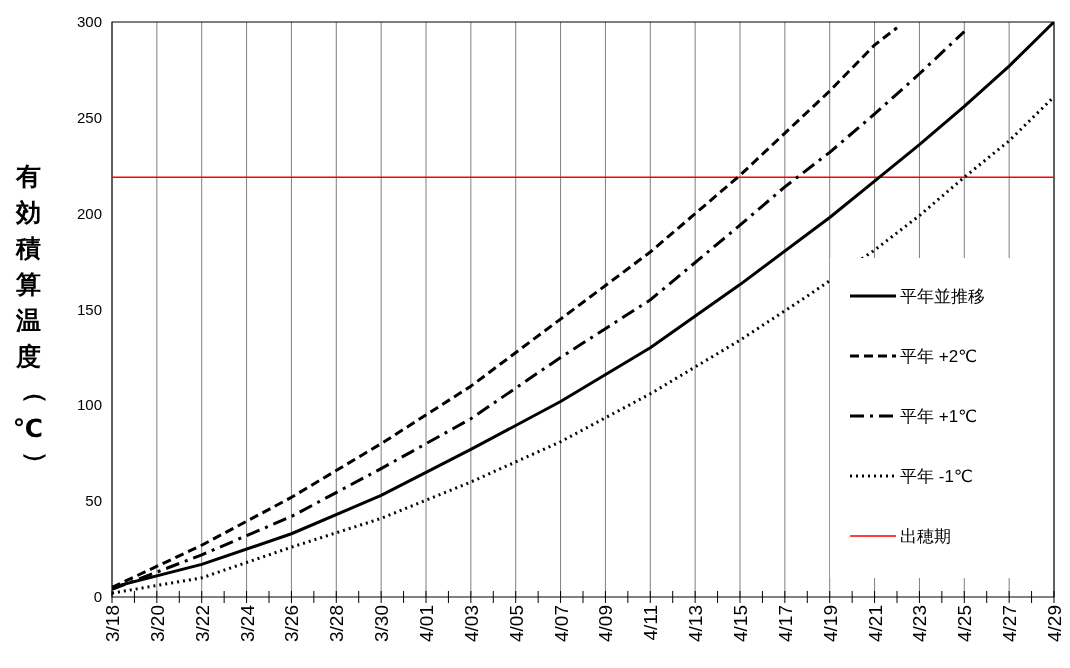 Image resolution: width=1070 pixels, height=668 pixels. Describe the element at coordinates (426, 623) in the screenshot. I see `x-tick-label: 4/01` at that location.